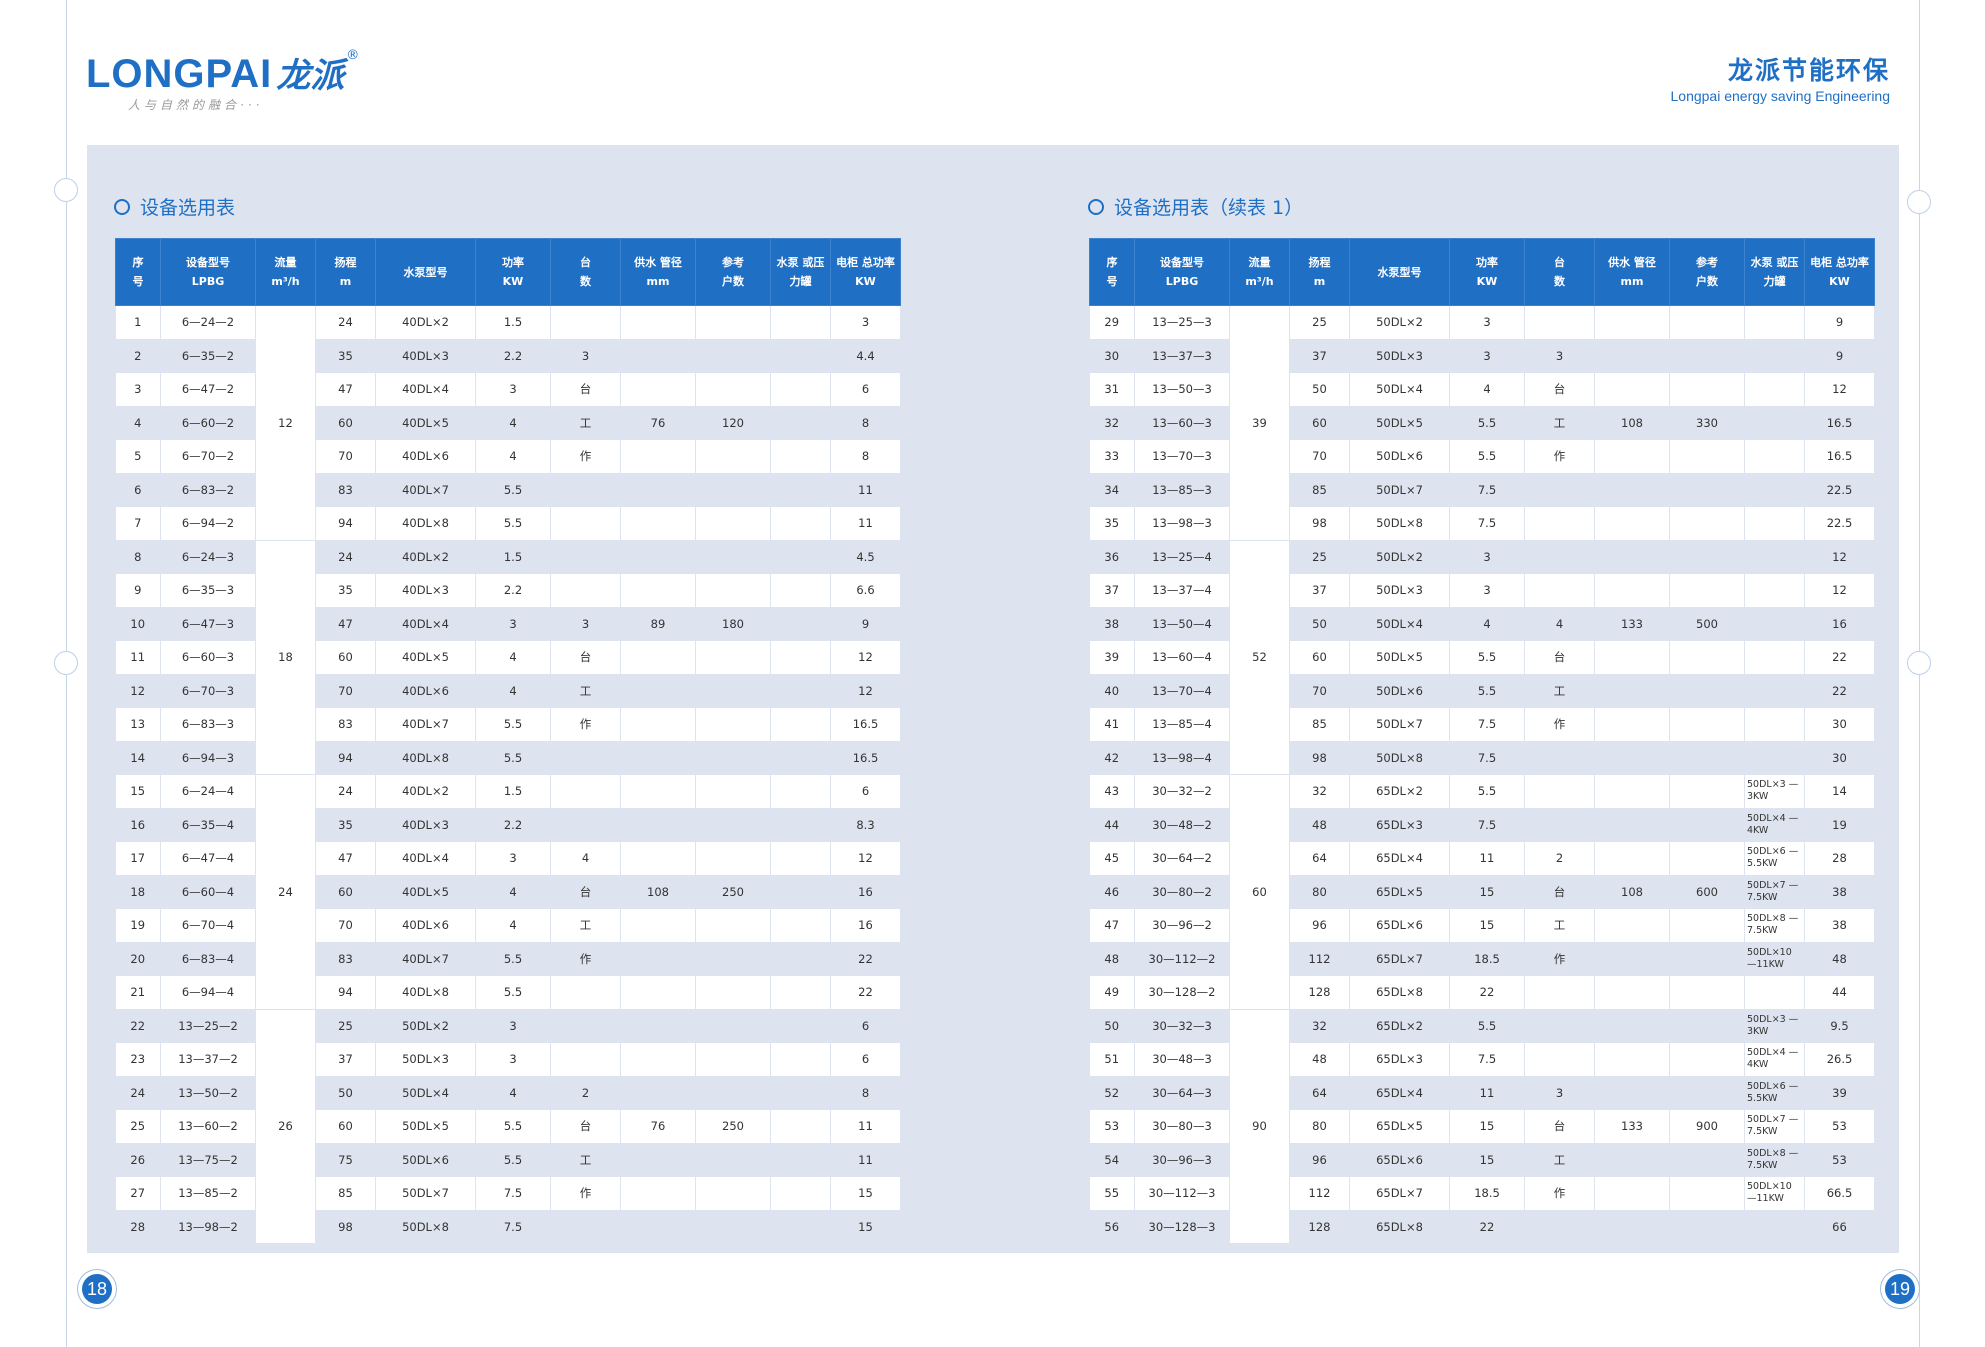  What do you see at coordinates (1112, 992) in the screenshot?
I see `cell-no: 49` at bounding box center [1112, 992].